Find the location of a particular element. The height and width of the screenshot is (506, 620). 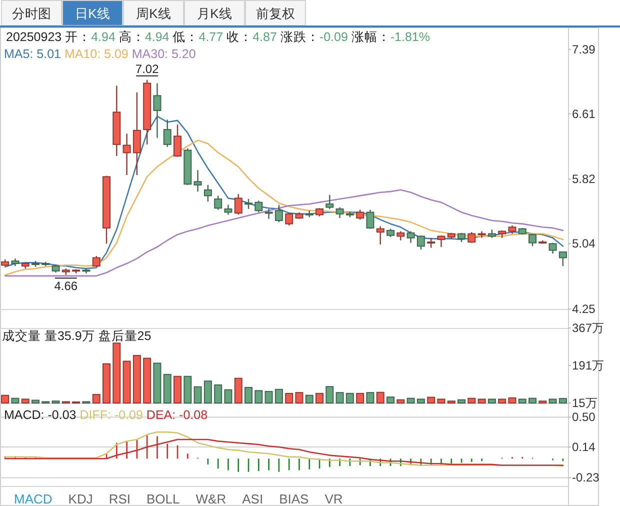

y-tick-label: 0.14 is located at coordinates (584, 447).